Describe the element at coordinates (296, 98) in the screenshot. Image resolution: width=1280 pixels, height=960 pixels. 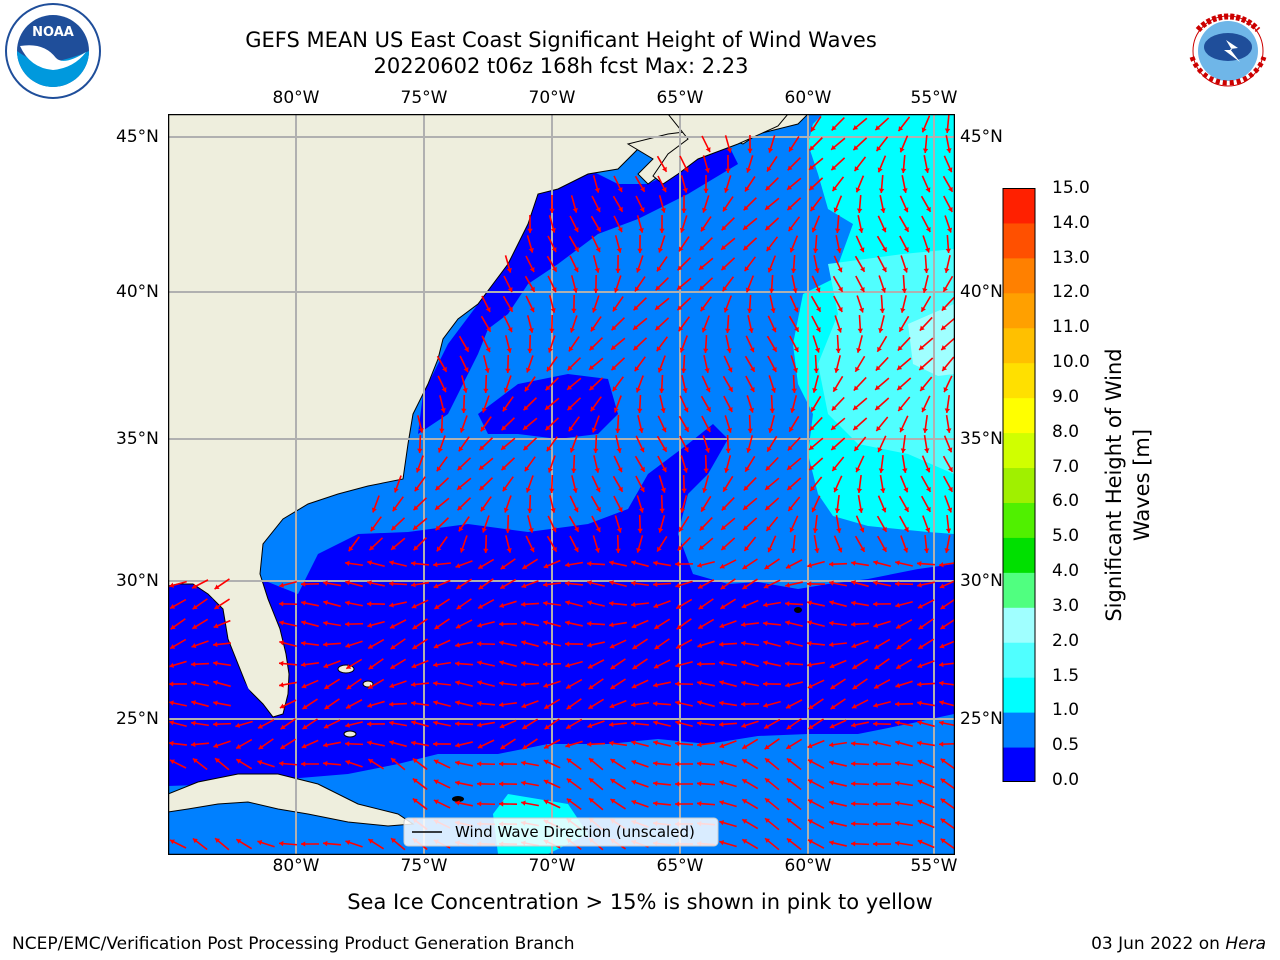
I see `lon-tick-top: 80°W` at that location.